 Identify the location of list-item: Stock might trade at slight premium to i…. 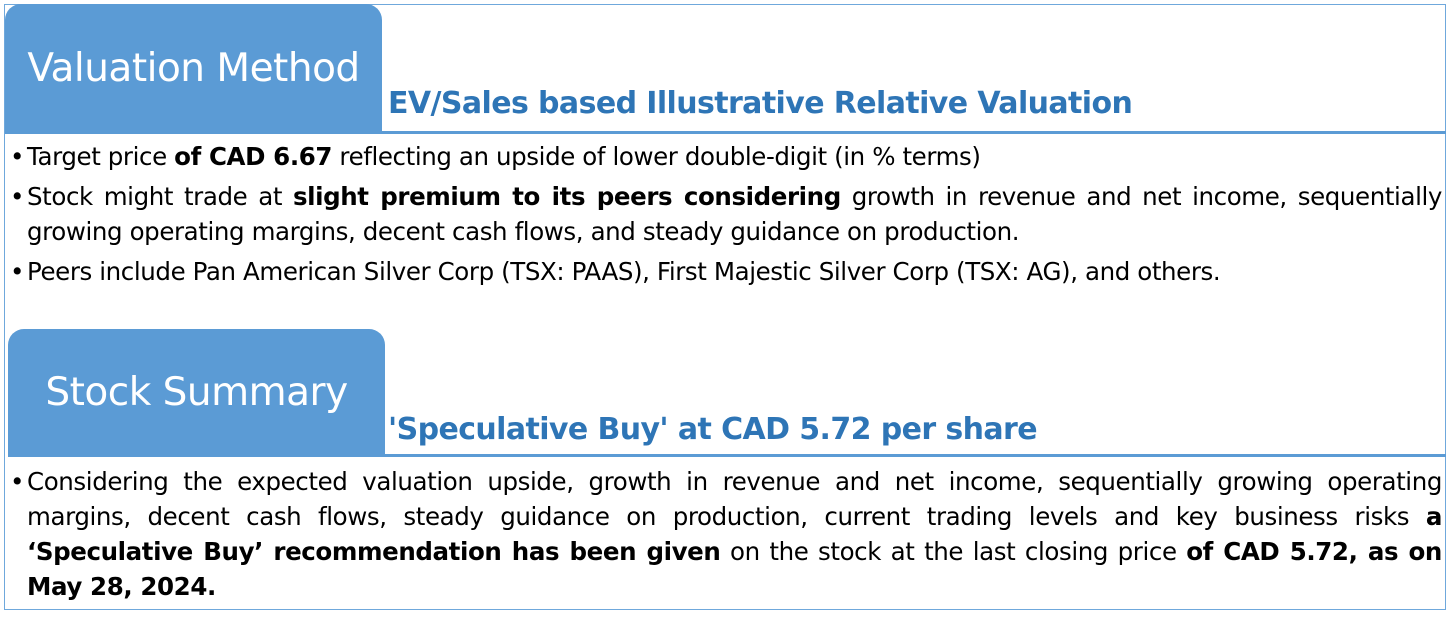
(726, 214).